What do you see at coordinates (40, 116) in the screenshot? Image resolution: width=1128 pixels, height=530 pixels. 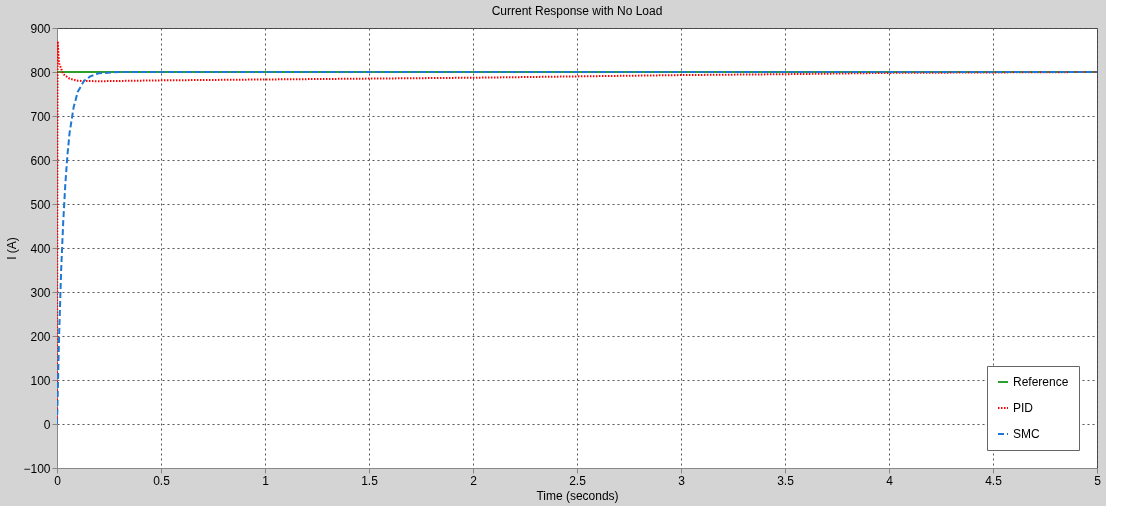 I see `y-tick-label: 700` at bounding box center [40, 116].